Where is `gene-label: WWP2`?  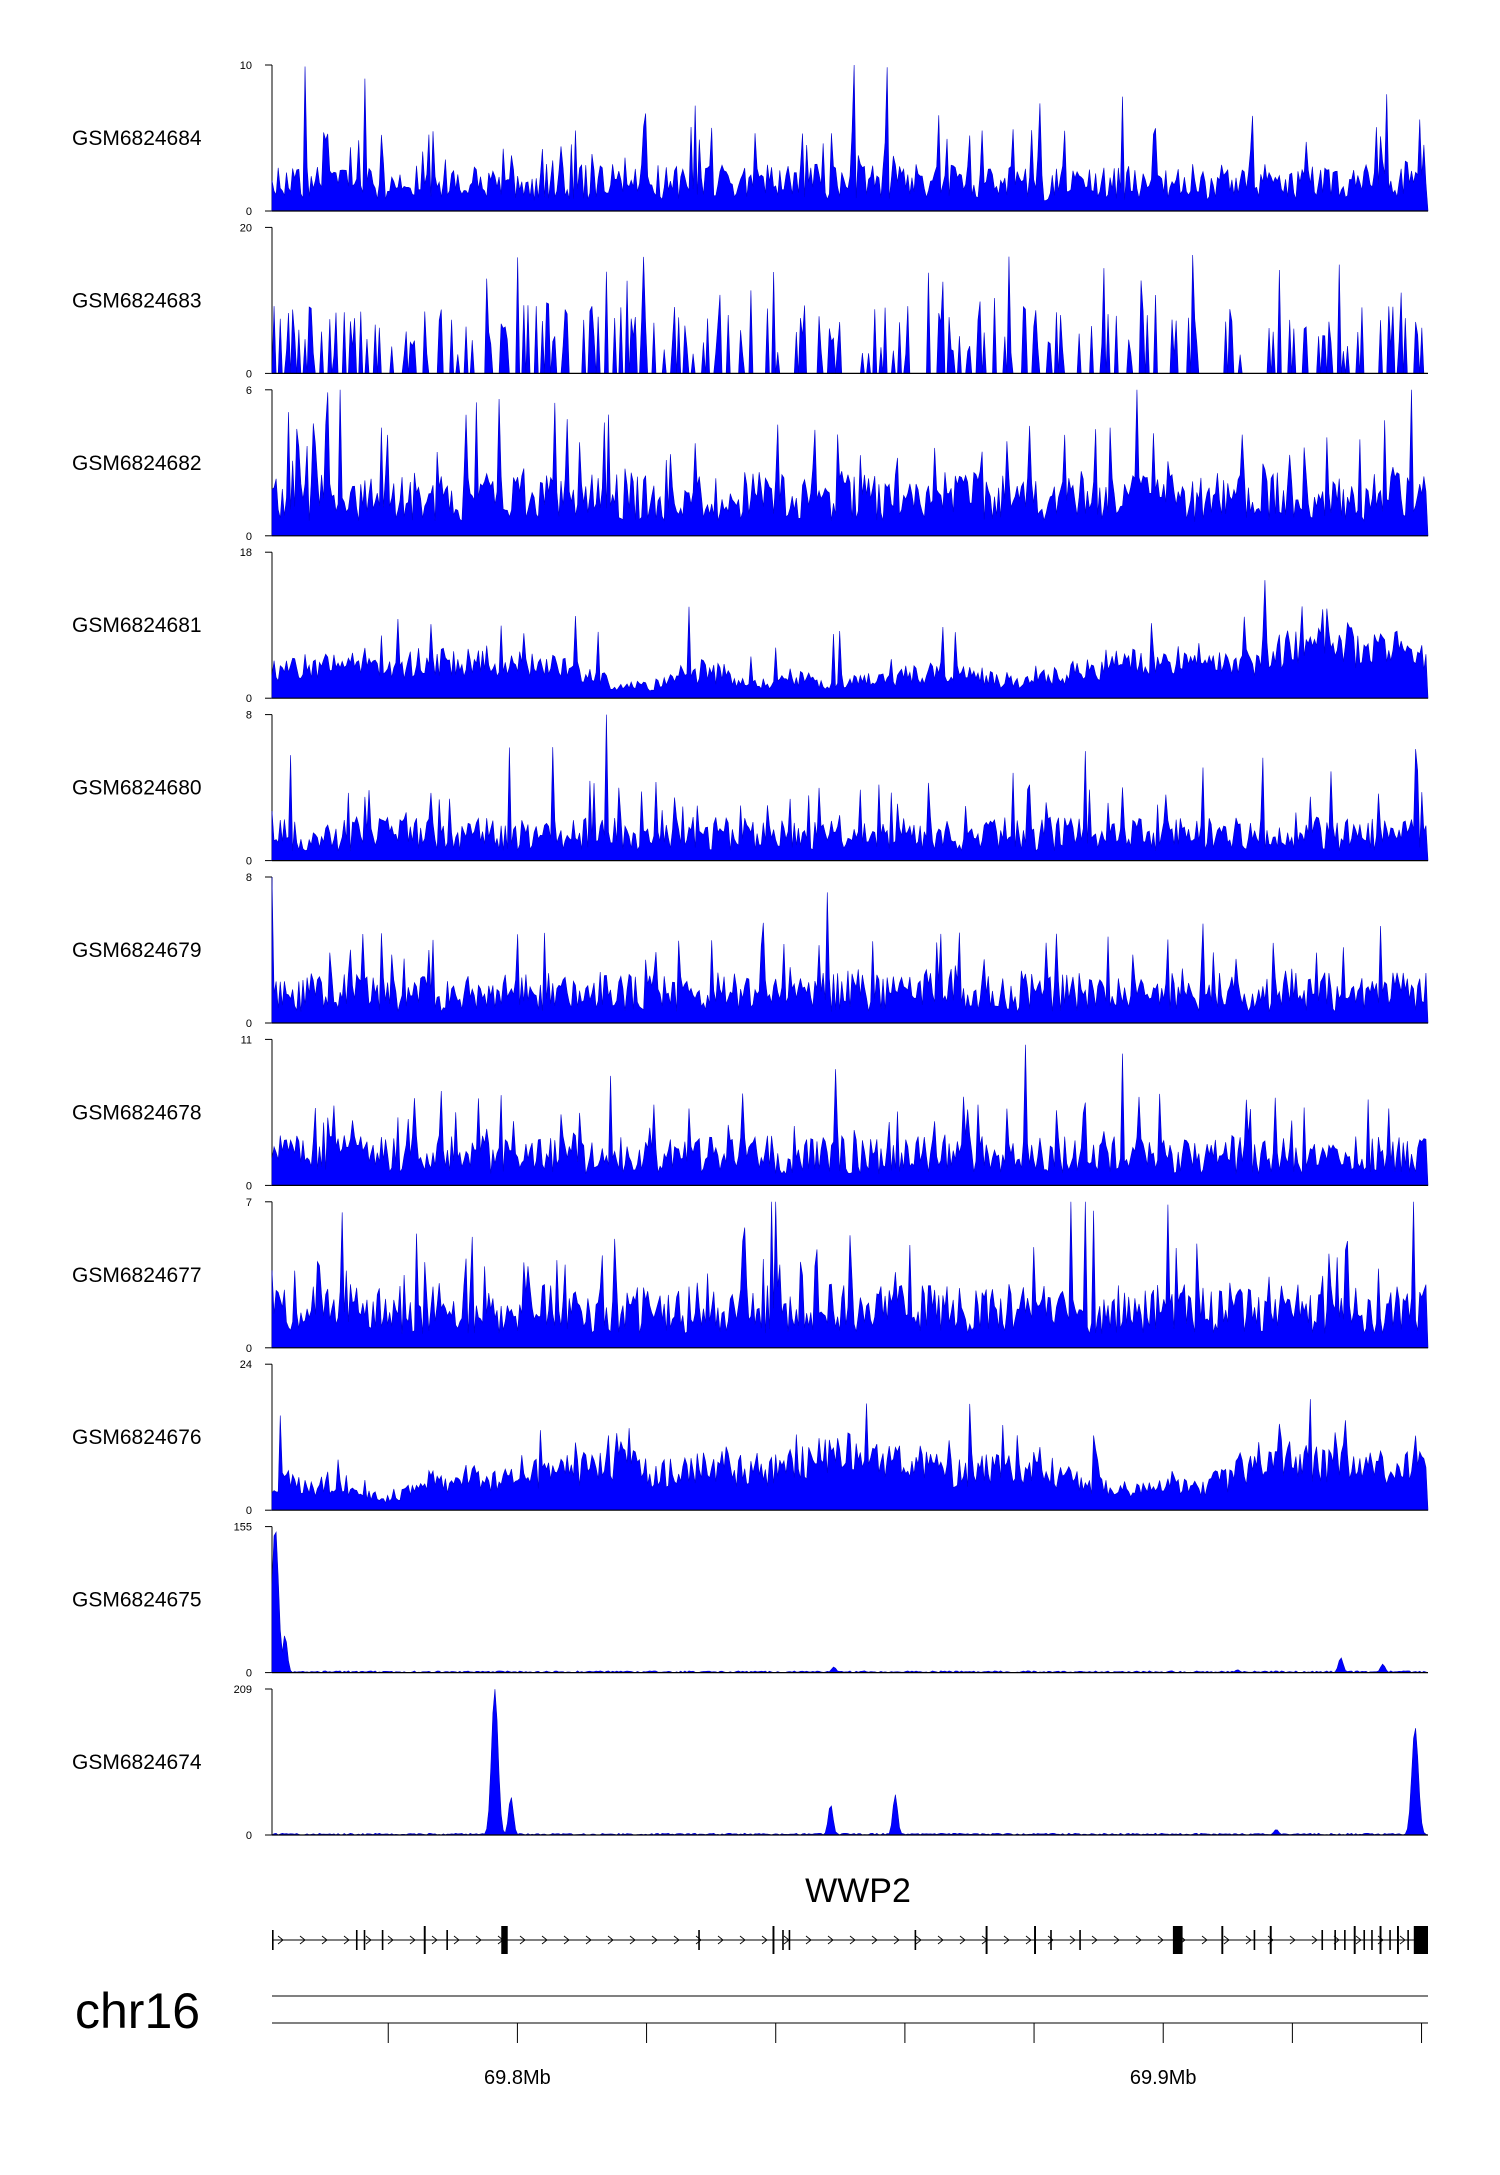 gene-label: WWP2 is located at coordinates (858, 1891).